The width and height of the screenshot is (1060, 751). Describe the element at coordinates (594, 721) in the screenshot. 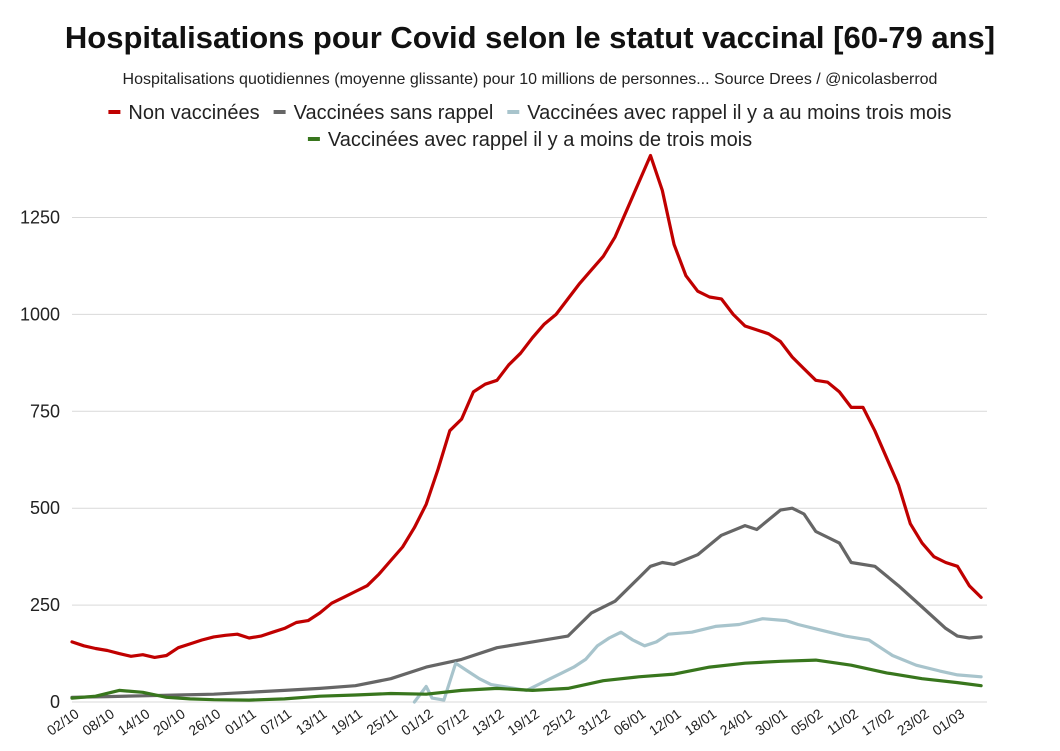

I see `x-tick-label: 31/12` at that location.